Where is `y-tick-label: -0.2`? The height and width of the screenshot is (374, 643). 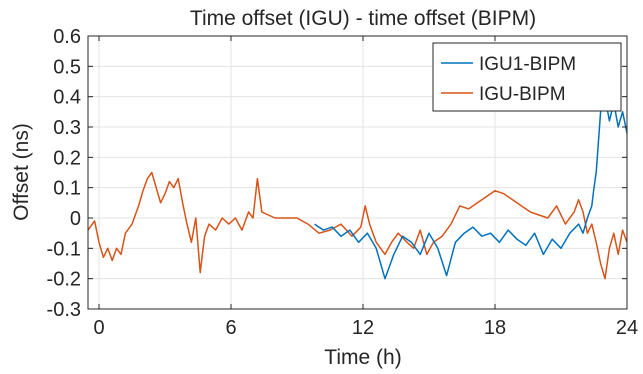
y-tick-label: -0.2 is located at coordinates (64, 280).